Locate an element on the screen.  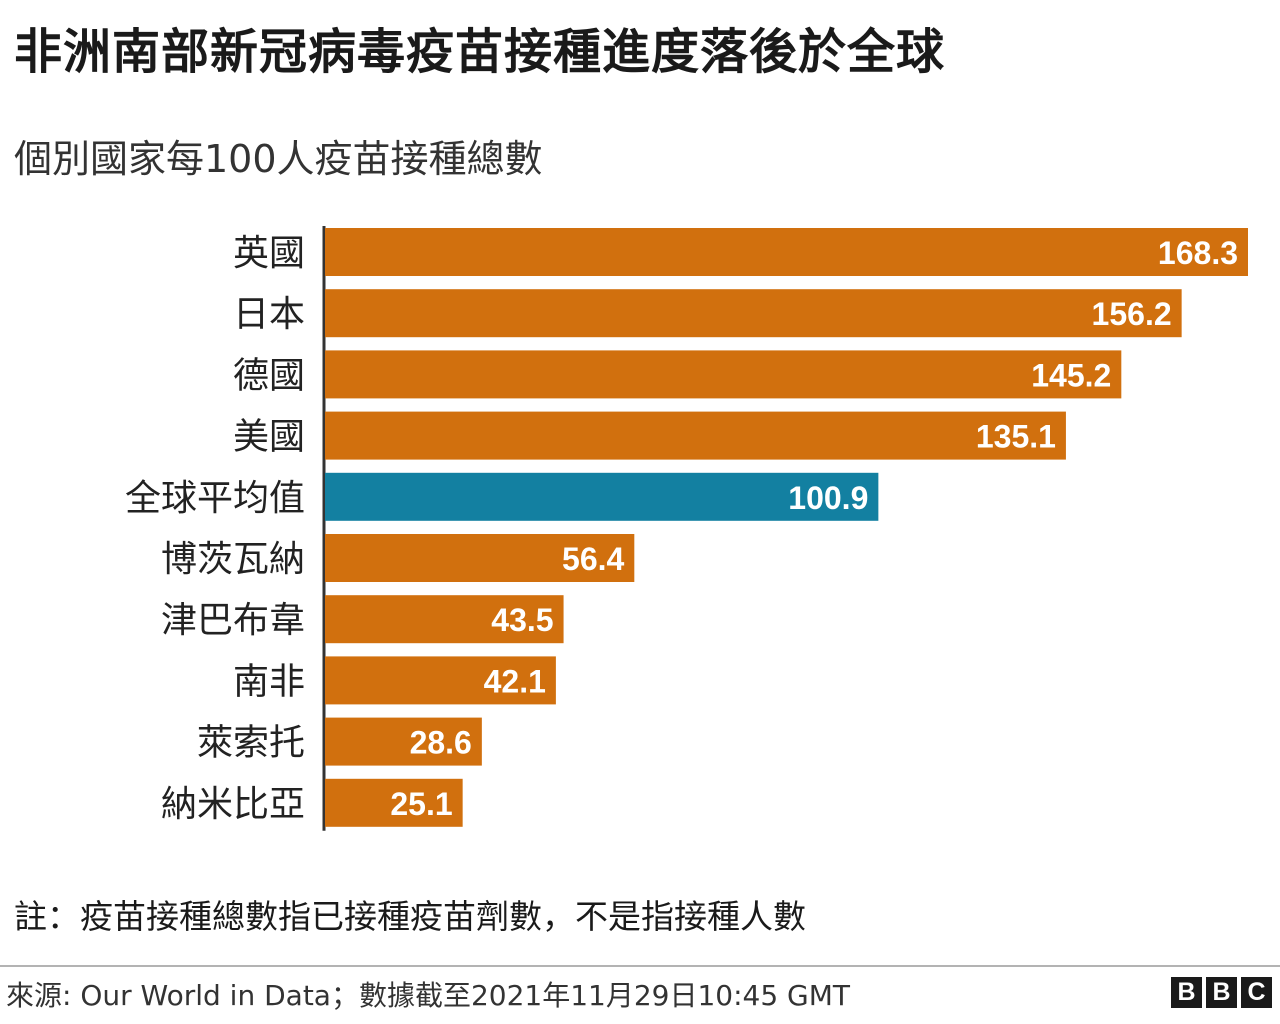
value-label: 168.3 is located at coordinates (1198, 253).